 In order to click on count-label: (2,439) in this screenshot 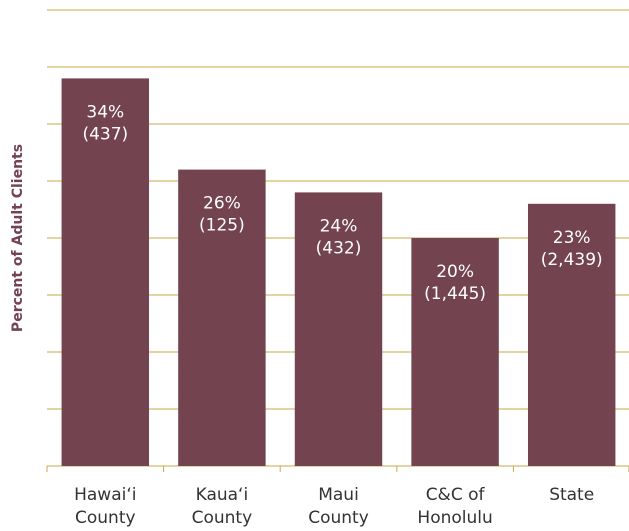, I will do `click(572, 260)`.